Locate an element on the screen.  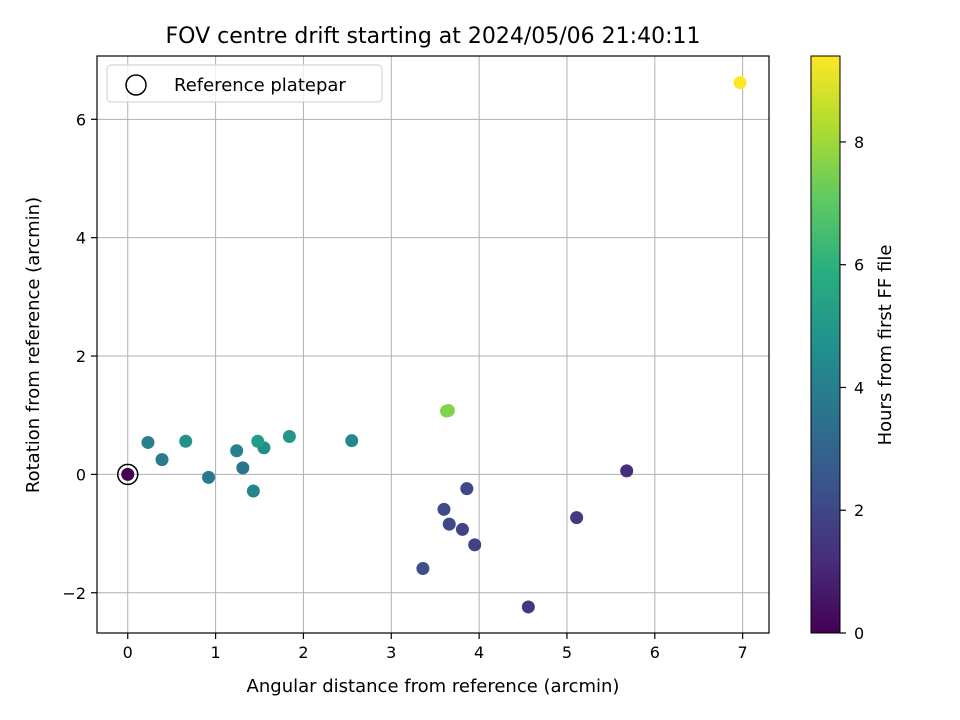
legend-label-reference-platepar: Reference platepar is located at coordinates (260, 85).